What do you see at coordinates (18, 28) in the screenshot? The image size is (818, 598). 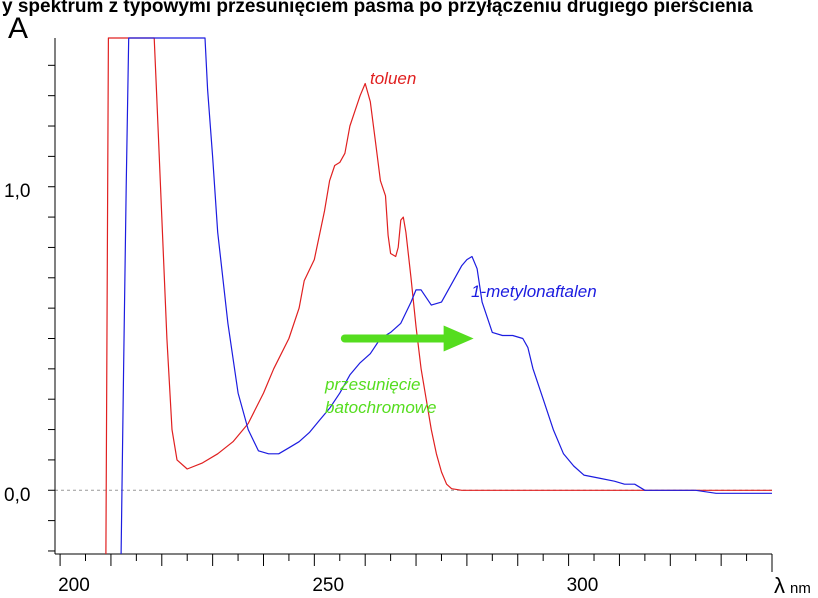 I see `y-axis-label: A` at bounding box center [18, 28].